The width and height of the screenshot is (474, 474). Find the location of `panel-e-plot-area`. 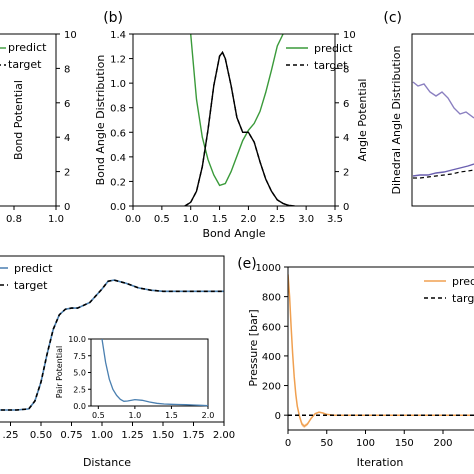

panel-e-plot-area is located at coordinates (381, 349).